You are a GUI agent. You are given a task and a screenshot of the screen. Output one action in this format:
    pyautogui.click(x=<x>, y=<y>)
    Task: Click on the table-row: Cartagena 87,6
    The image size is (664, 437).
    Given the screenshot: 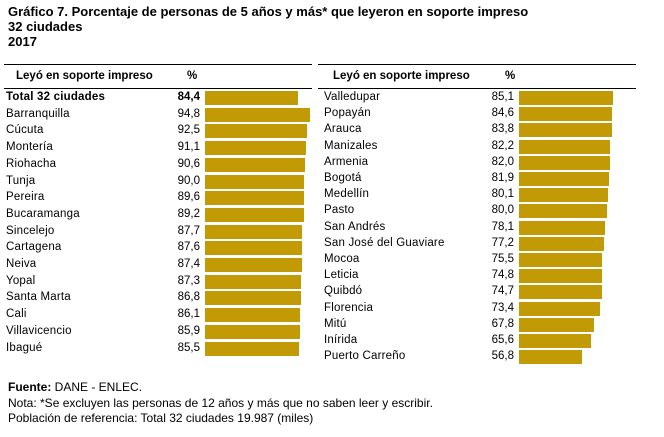 What is the action you would take?
    pyautogui.click(x=158, y=248)
    